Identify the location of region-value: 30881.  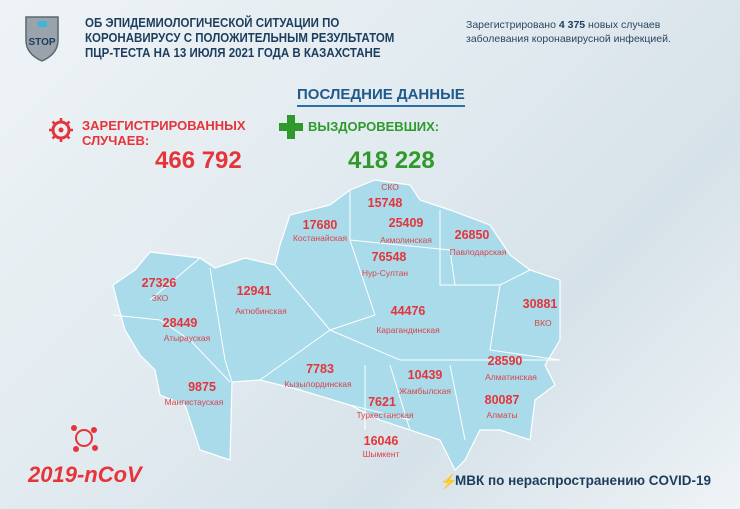
(540, 304).